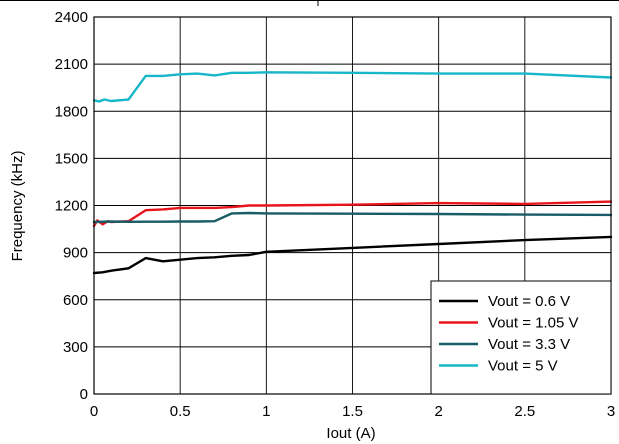 This screenshot has height=444, width=619. Describe the element at coordinates (611, 411) in the screenshot. I see `x-tick-label: 3` at that location.